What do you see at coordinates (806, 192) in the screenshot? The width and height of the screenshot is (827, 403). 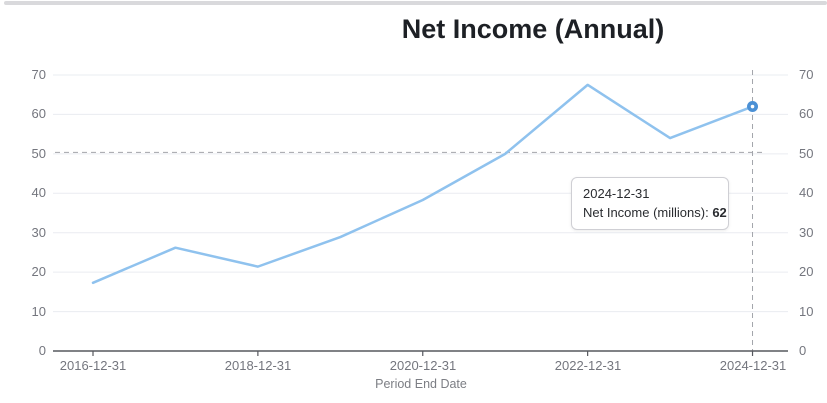 I see `y-axis-label-right-40: 40` at bounding box center [806, 192].